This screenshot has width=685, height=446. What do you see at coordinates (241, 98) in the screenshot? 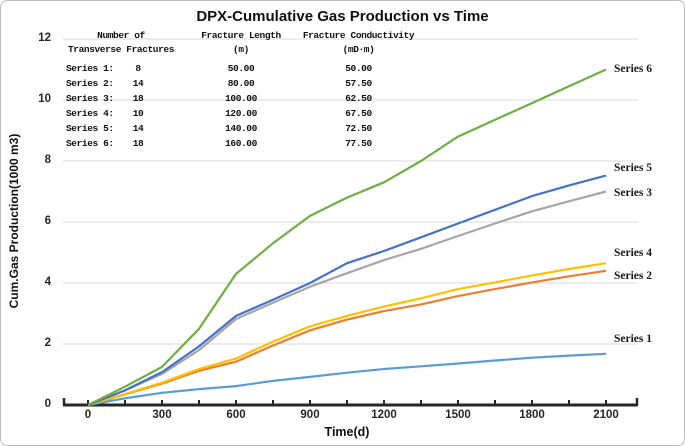
I see `fracture-length: 100.00` at bounding box center [241, 98].